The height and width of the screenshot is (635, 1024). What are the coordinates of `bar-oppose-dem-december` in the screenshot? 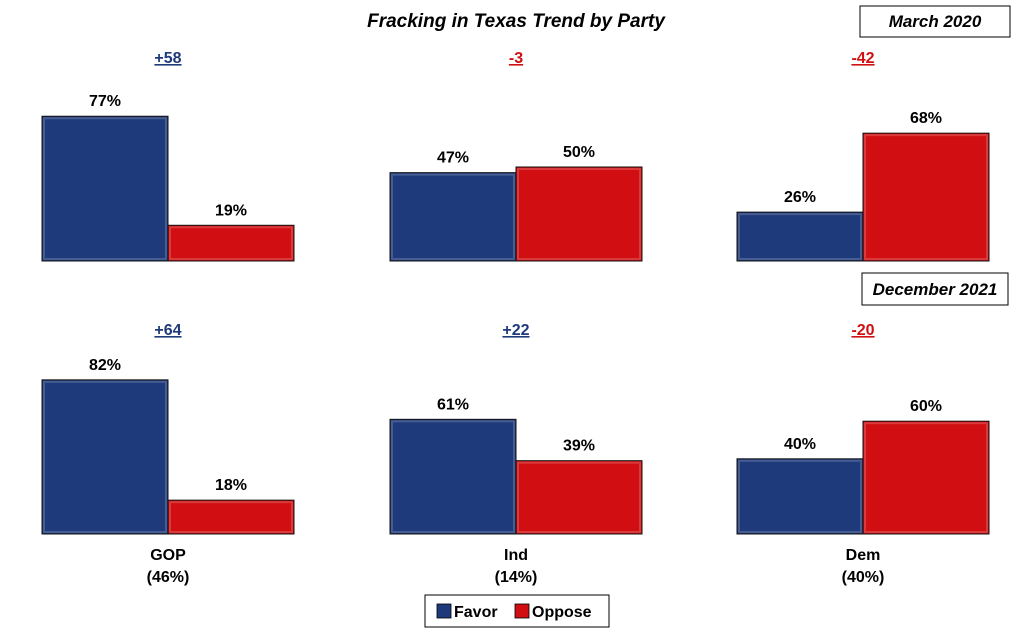 It's located at (926, 477).